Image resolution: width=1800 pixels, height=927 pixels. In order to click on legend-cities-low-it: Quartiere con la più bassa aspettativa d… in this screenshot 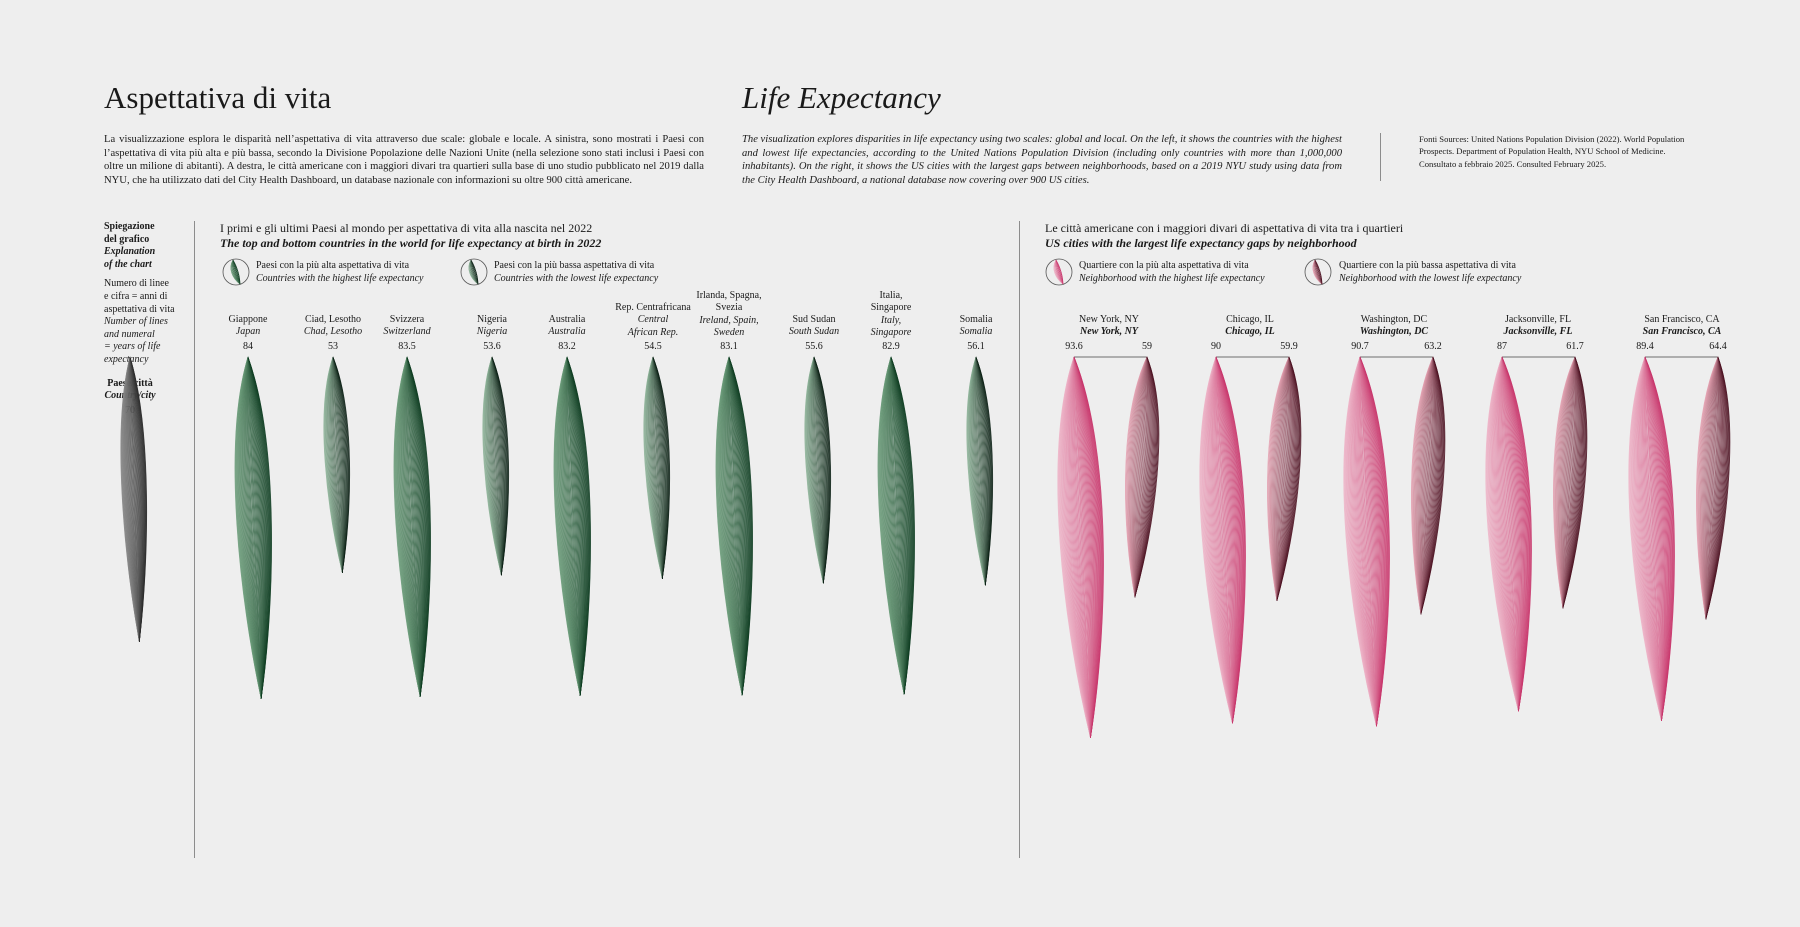, I will do `click(1427, 265)`.